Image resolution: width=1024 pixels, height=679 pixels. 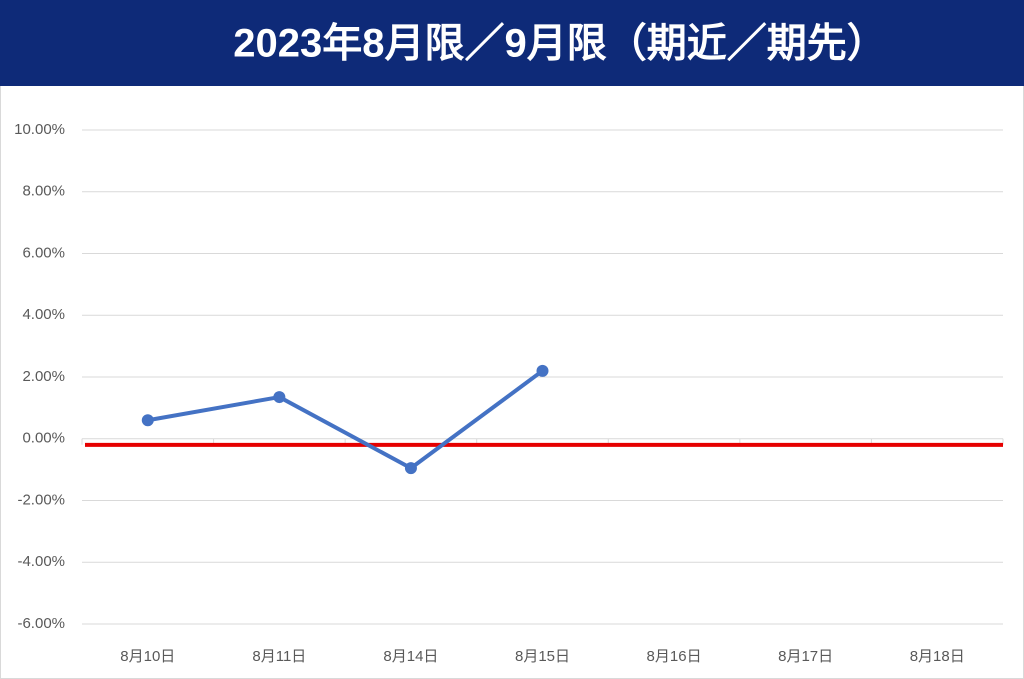 What do you see at coordinates (43, 314) in the screenshot?
I see `y-tick-label: 4.00%` at bounding box center [43, 314].